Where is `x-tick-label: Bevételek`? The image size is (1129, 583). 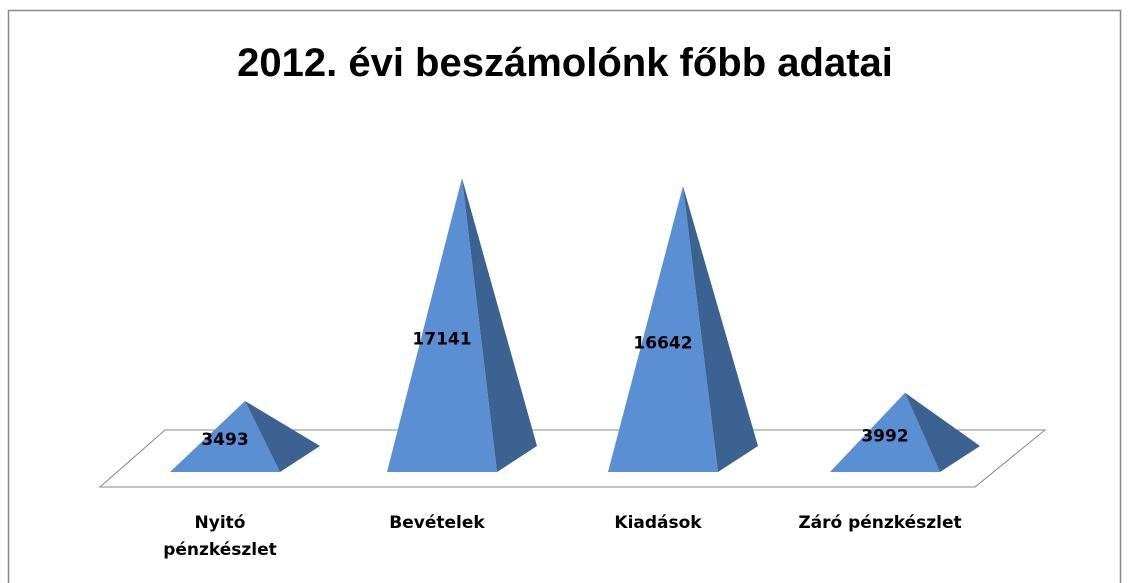 x-tick-label: Bevételek is located at coordinates (437, 523).